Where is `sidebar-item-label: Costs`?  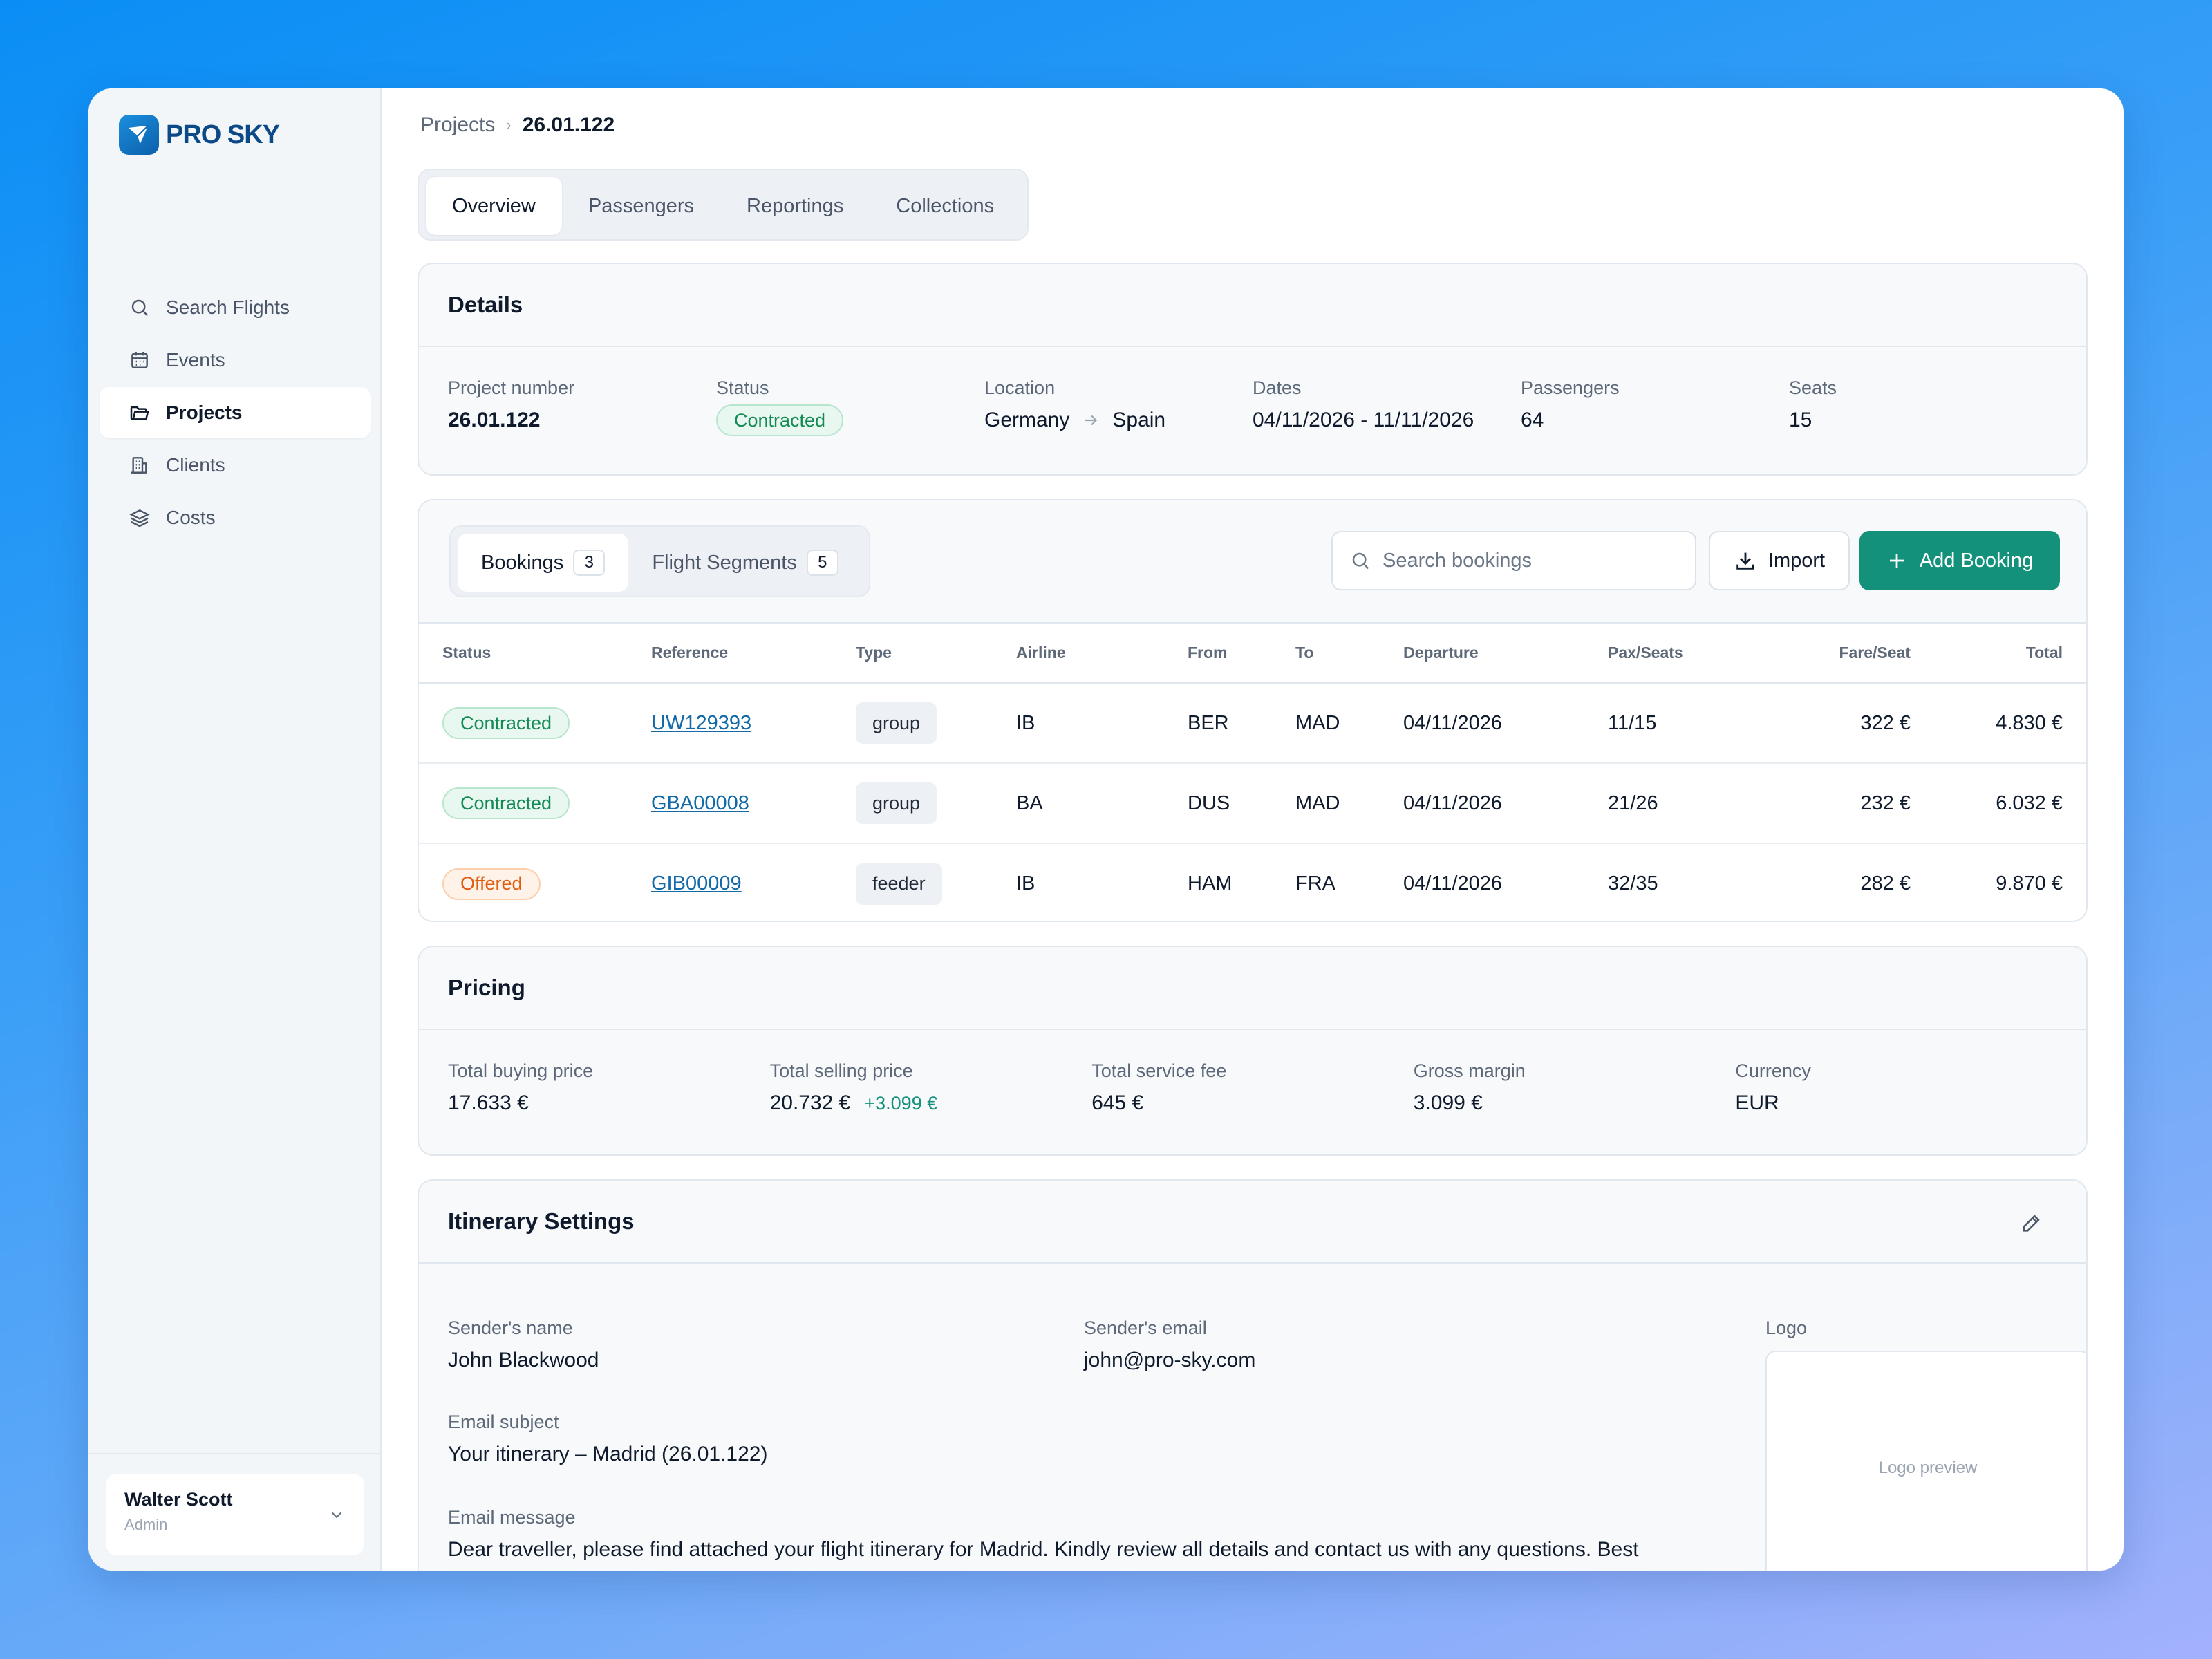
sidebar-item-label: Costs is located at coordinates (191, 517).